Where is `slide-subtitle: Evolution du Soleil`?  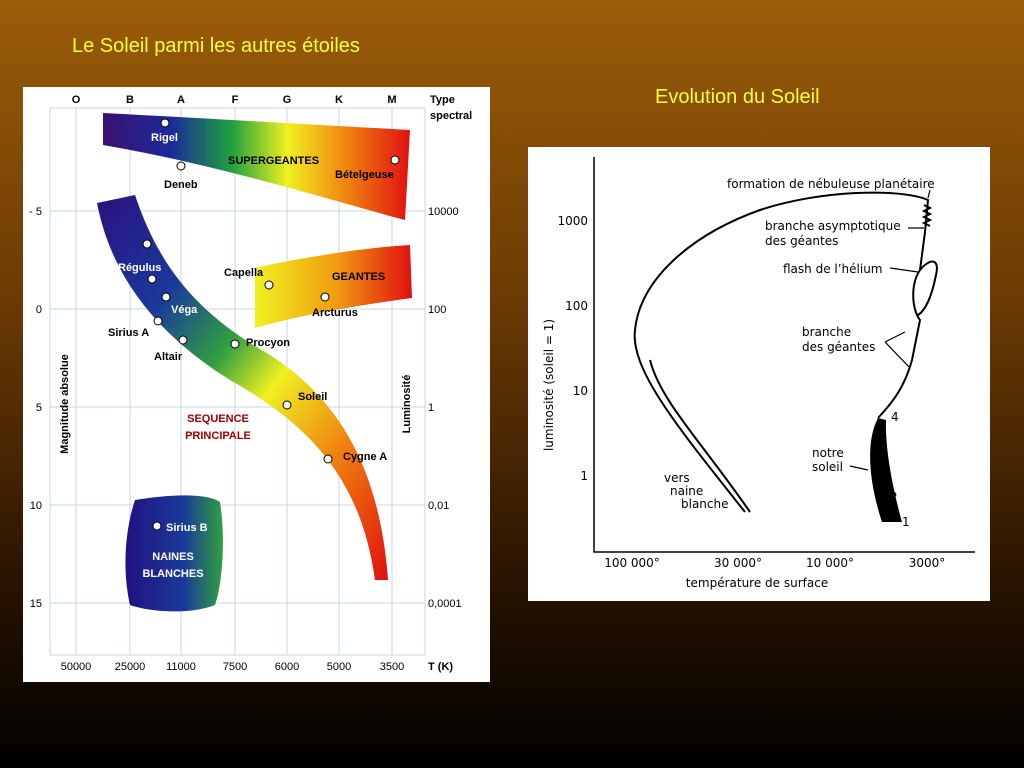
slide-subtitle: Evolution du Soleil is located at coordinates (737, 97).